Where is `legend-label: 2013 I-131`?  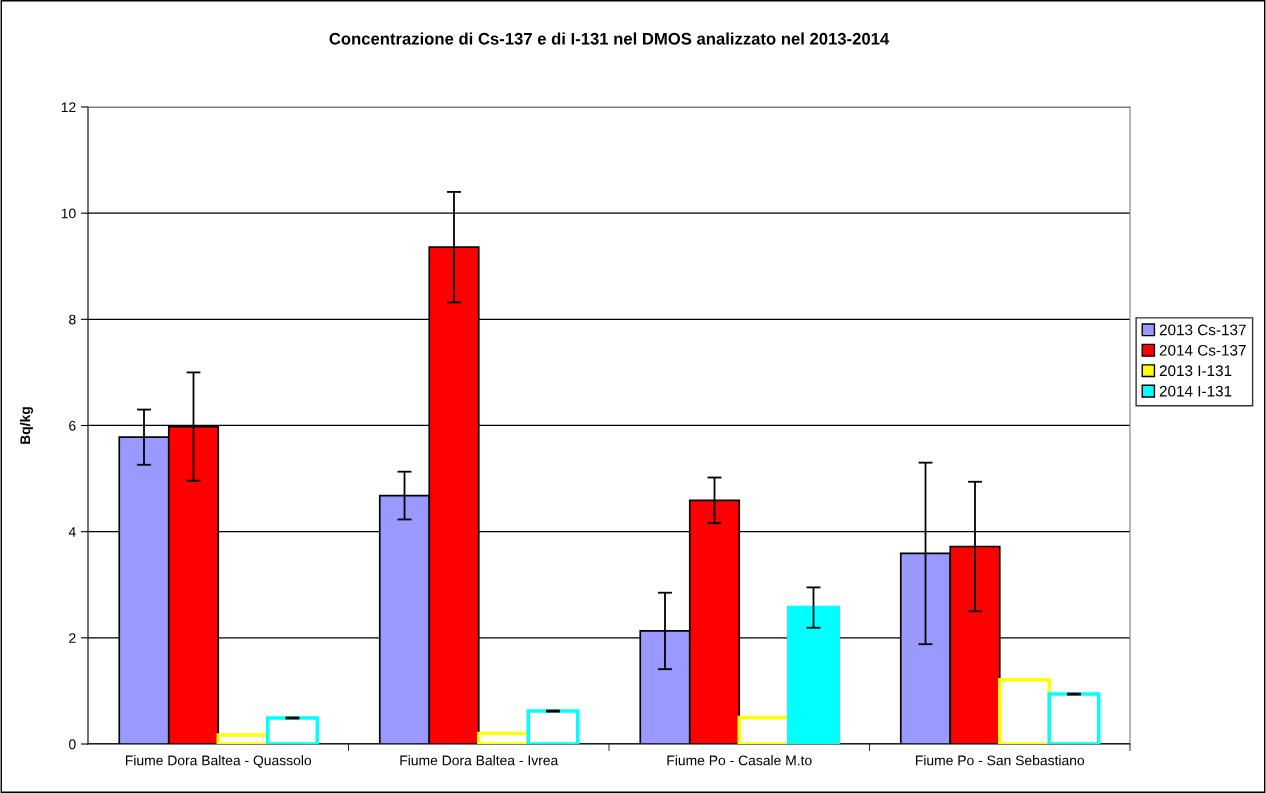
legend-label: 2013 I-131 is located at coordinates (1195, 371).